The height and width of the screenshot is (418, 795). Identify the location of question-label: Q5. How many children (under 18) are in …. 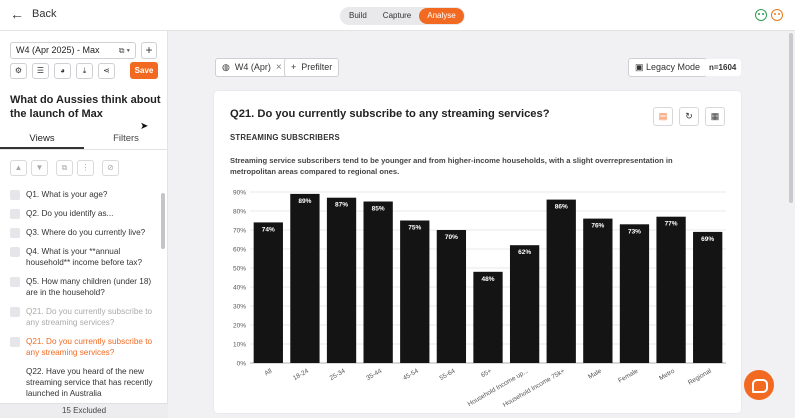
(89, 287).